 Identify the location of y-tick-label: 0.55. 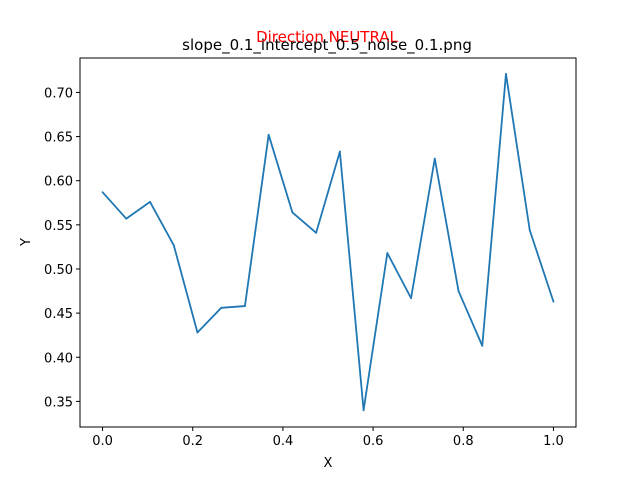
(58, 226).